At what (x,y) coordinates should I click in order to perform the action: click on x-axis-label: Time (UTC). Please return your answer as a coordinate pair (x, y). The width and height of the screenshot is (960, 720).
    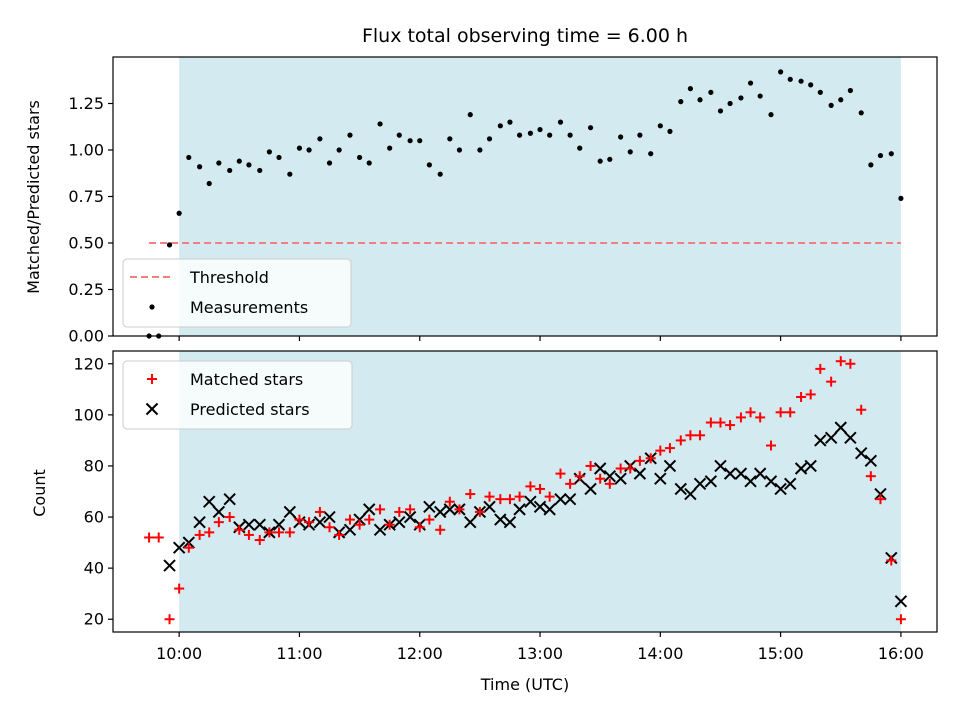
    Looking at the image, I should click on (524, 684).